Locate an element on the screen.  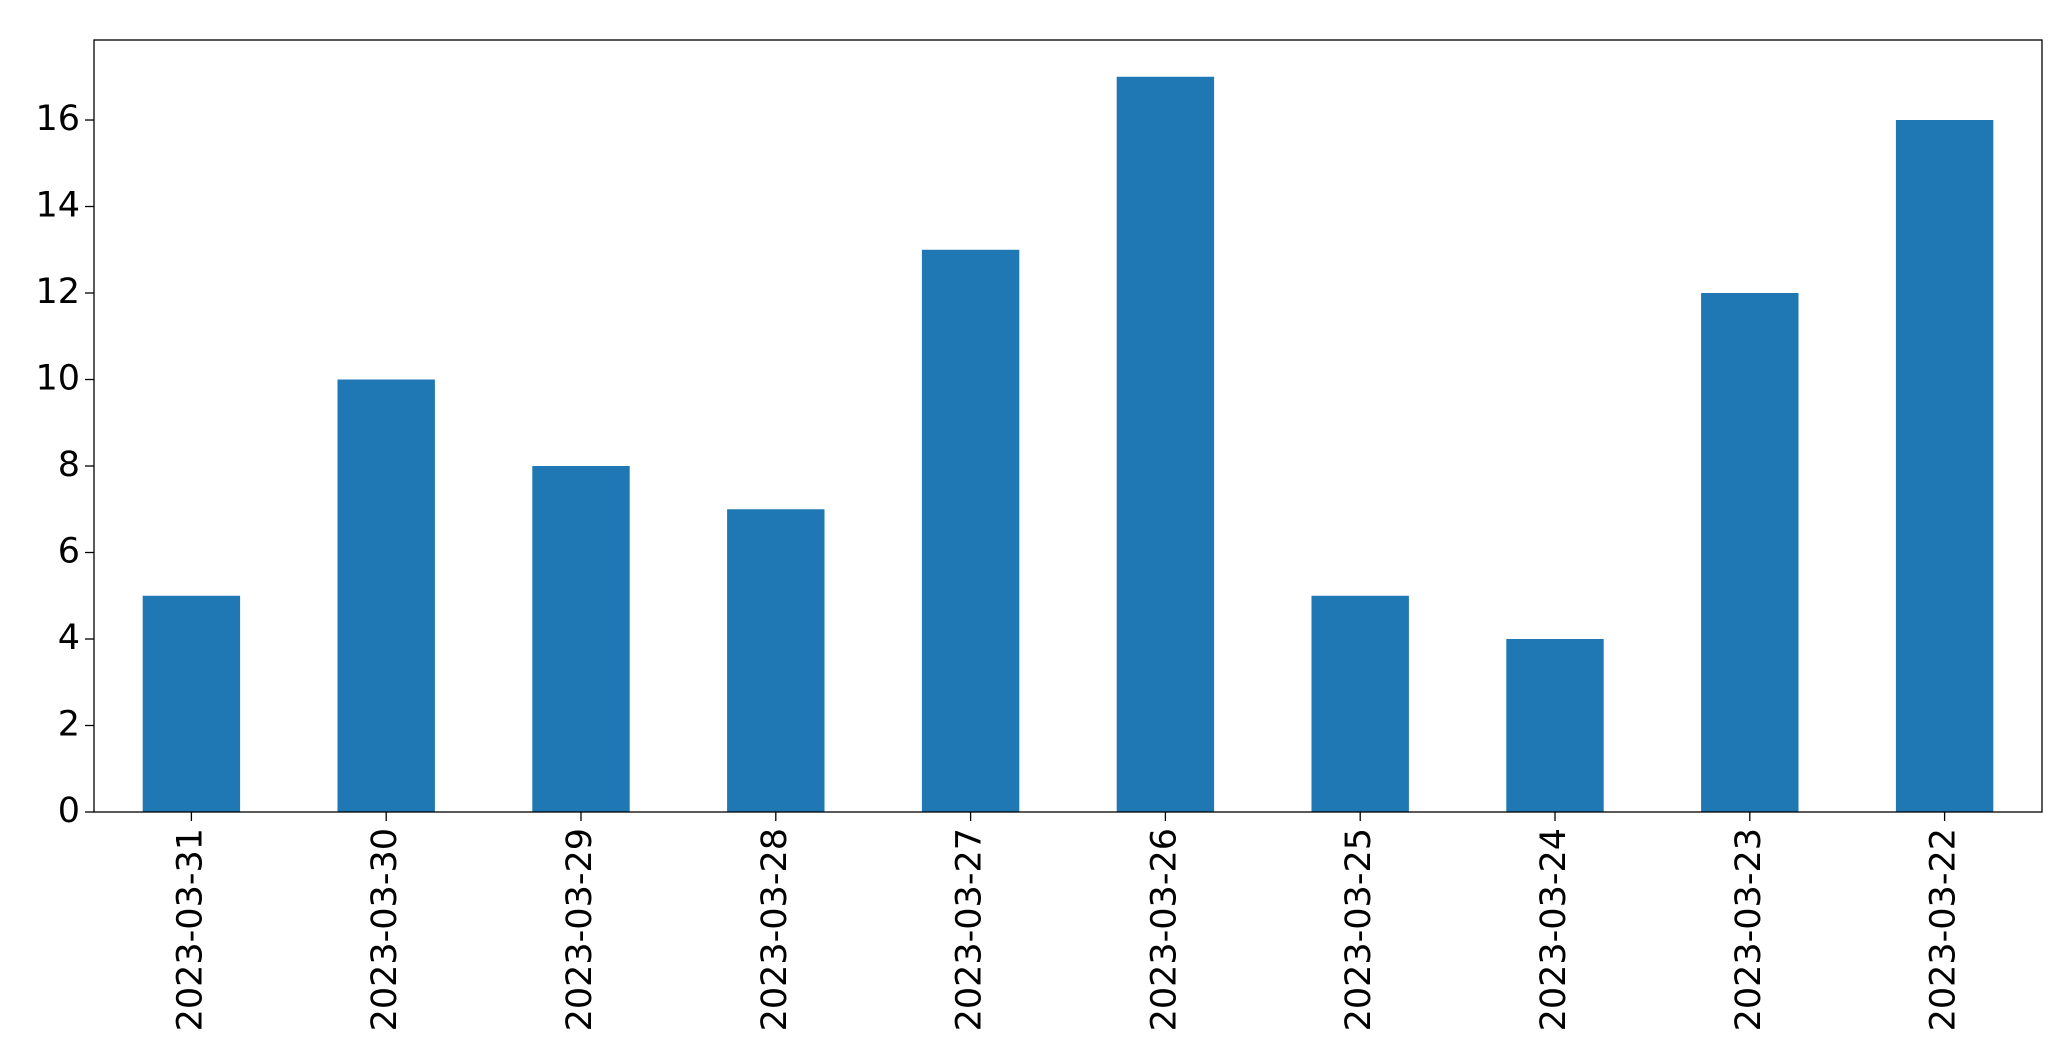
x-tick-label: 2023-03-22 is located at coordinates (1944, 929).